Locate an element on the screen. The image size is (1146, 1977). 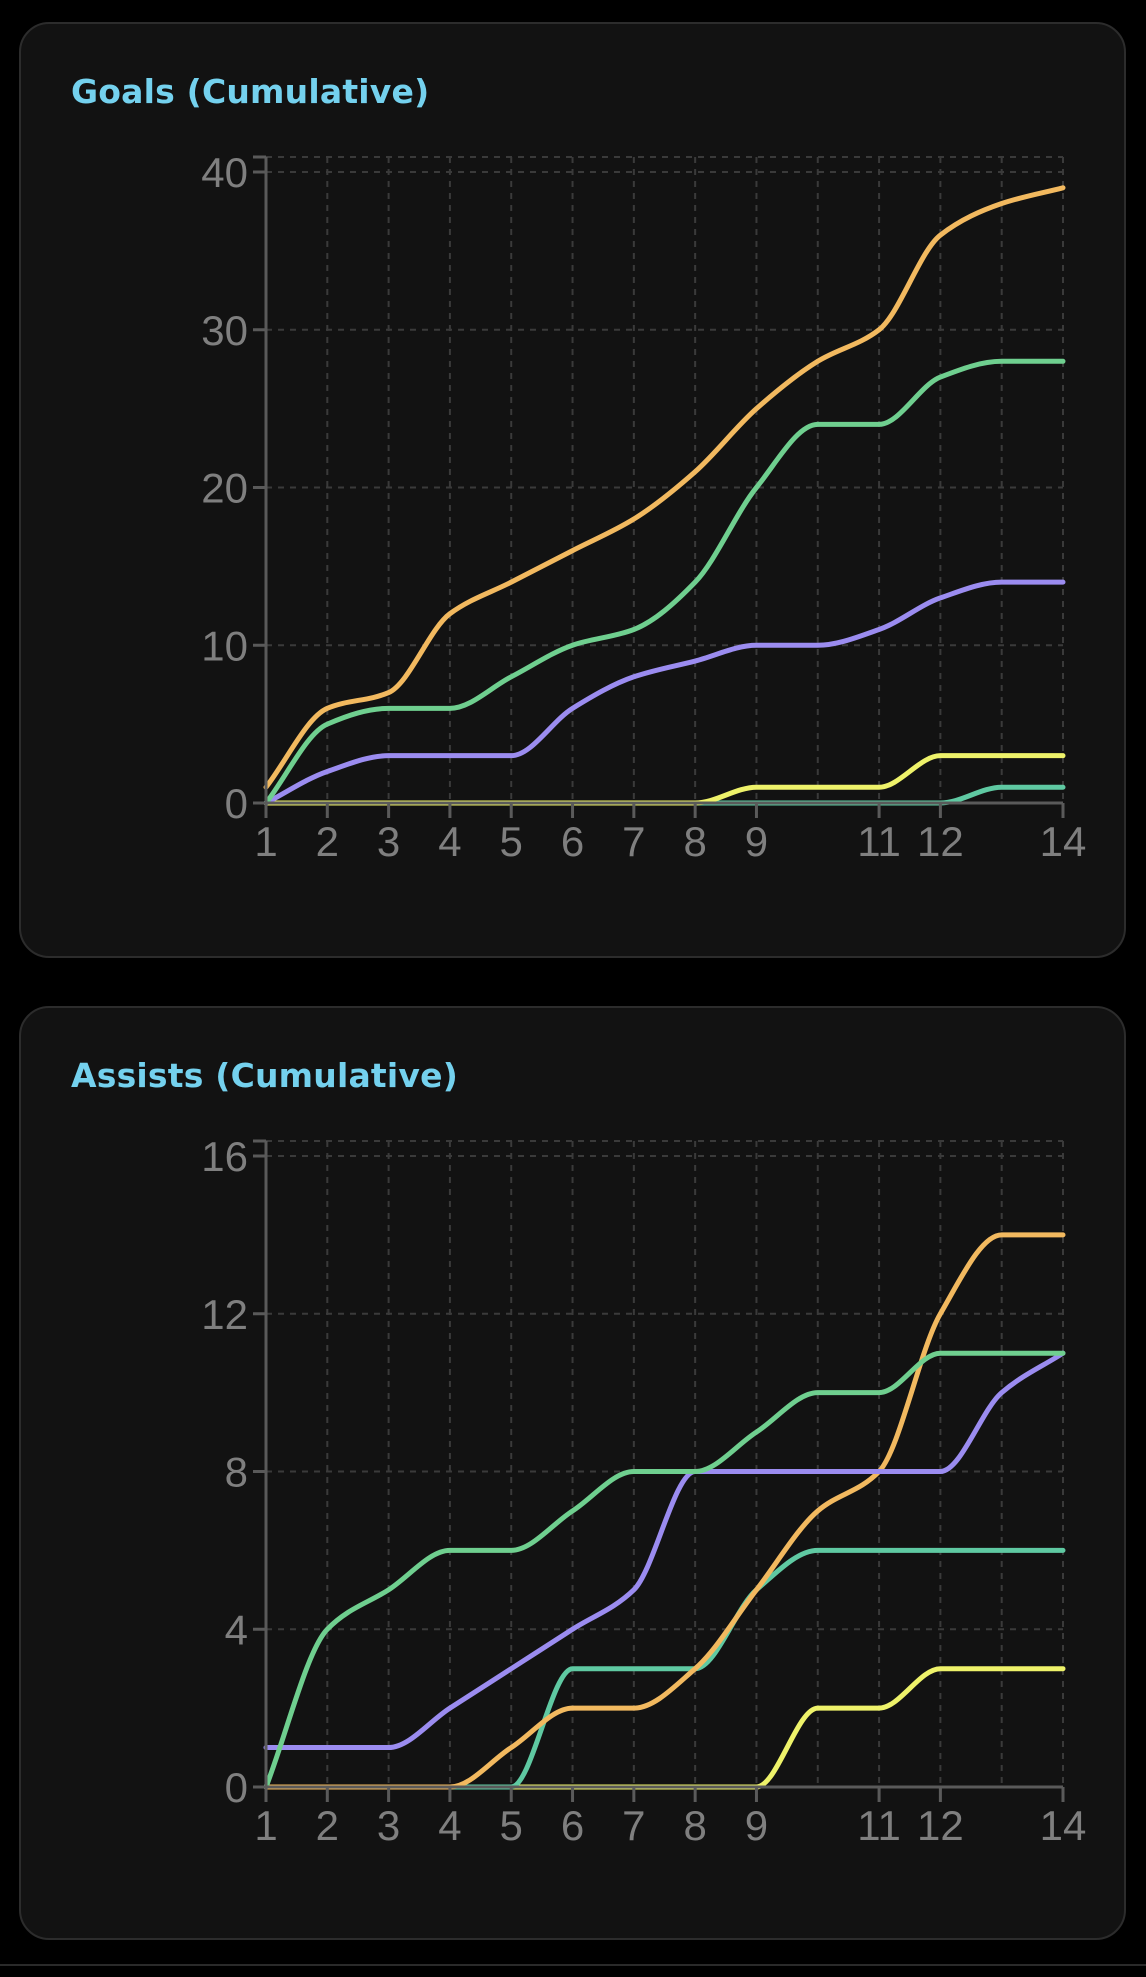
assists-x-tick-label: 2 is located at coordinates (327, 1825).